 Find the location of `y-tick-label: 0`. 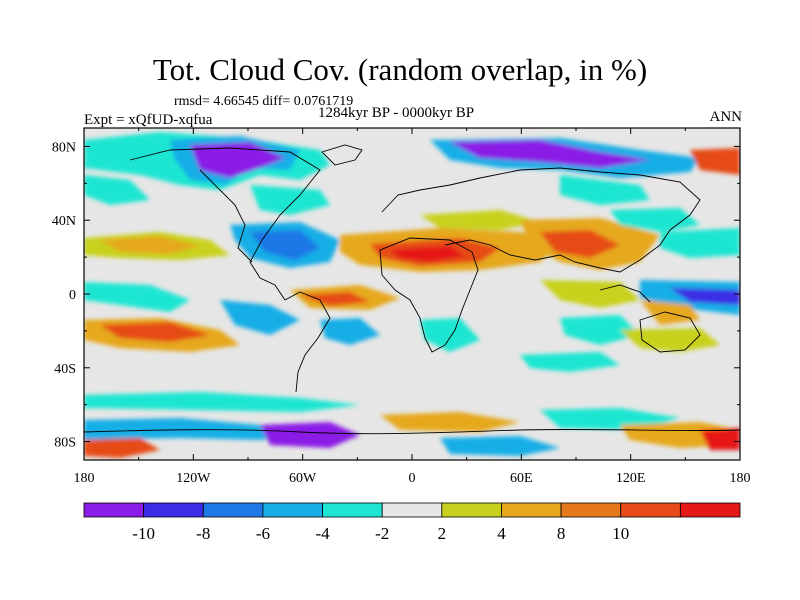

y-tick-label: 0 is located at coordinates (72, 295).